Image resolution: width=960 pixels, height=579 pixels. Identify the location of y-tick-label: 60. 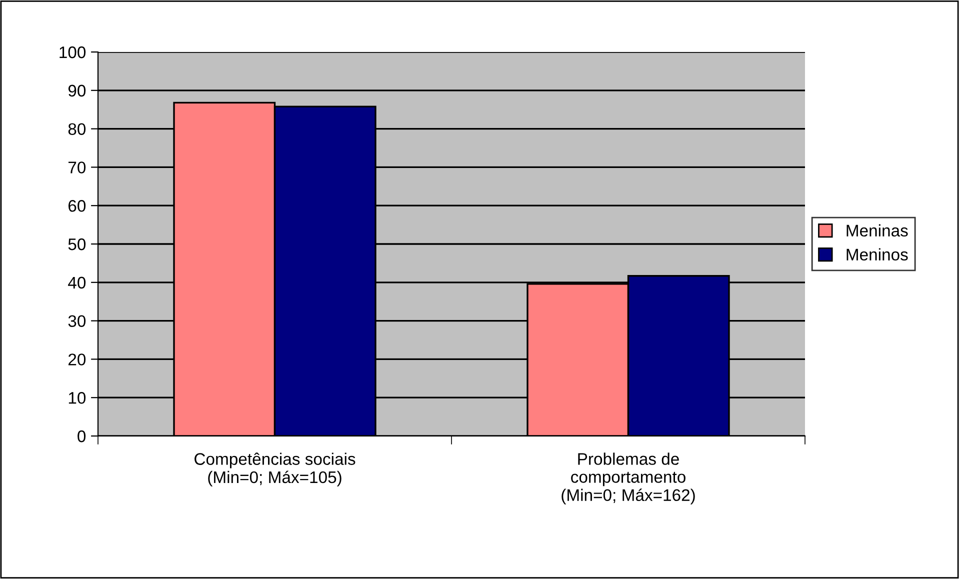
(77, 206).